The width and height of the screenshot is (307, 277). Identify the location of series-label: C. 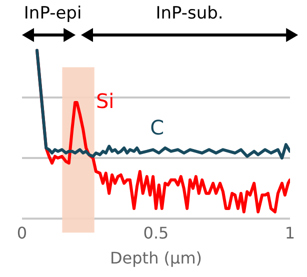
(157, 128).